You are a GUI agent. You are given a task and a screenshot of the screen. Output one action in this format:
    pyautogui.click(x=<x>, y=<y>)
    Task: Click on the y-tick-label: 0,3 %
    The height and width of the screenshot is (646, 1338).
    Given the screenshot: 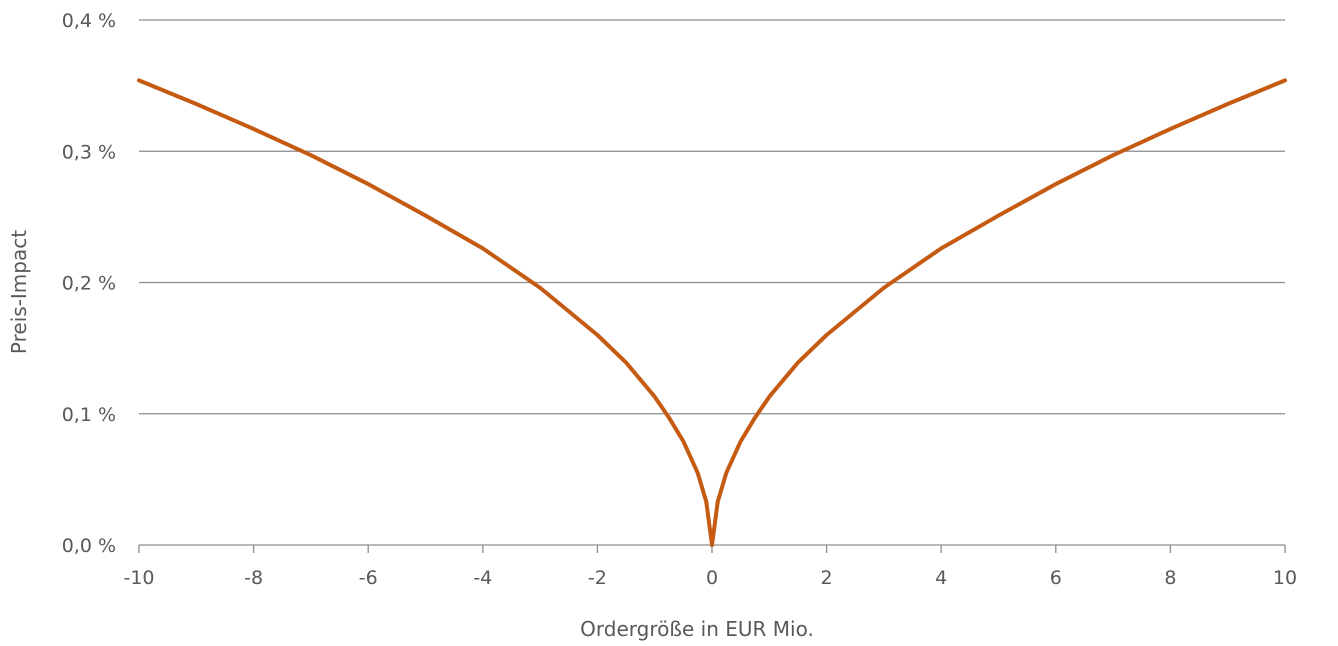 What is the action you would take?
    pyautogui.click(x=89, y=152)
    